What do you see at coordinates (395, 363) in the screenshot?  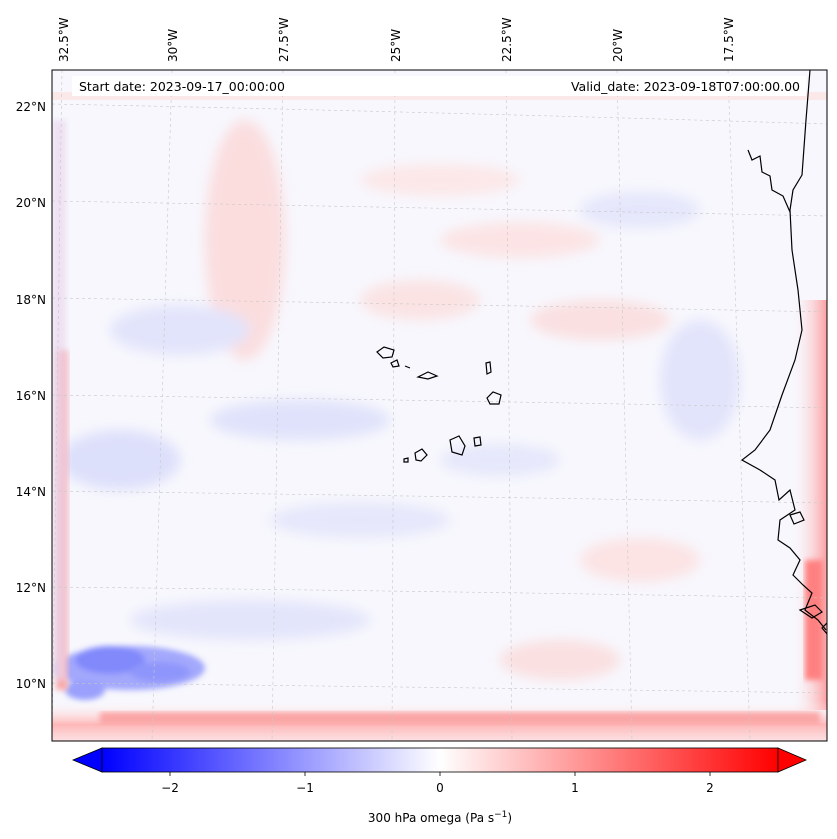 I see `island-sao-vicente` at bounding box center [395, 363].